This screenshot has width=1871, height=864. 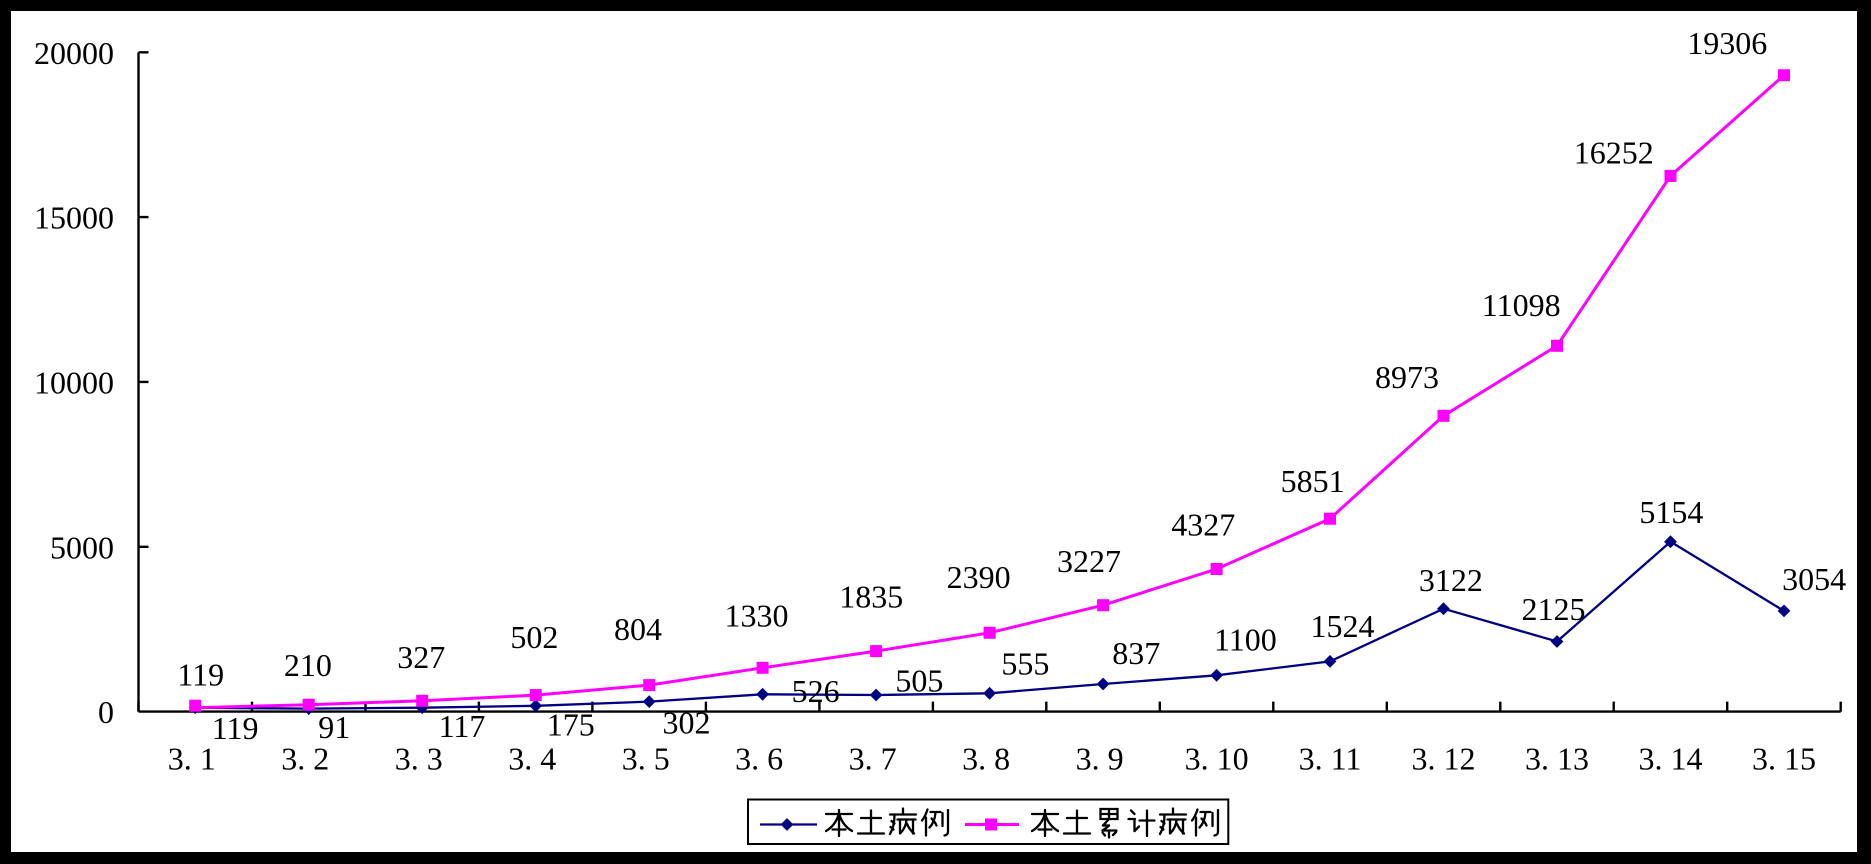 I want to click on svg-text: 837, so click(x=1136, y=653).